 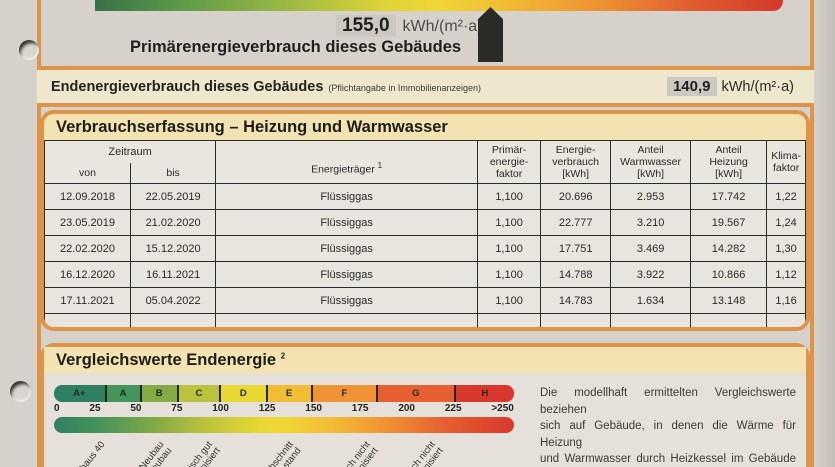 I want to click on cell-verbrauch: 22.777, so click(x=576, y=222).